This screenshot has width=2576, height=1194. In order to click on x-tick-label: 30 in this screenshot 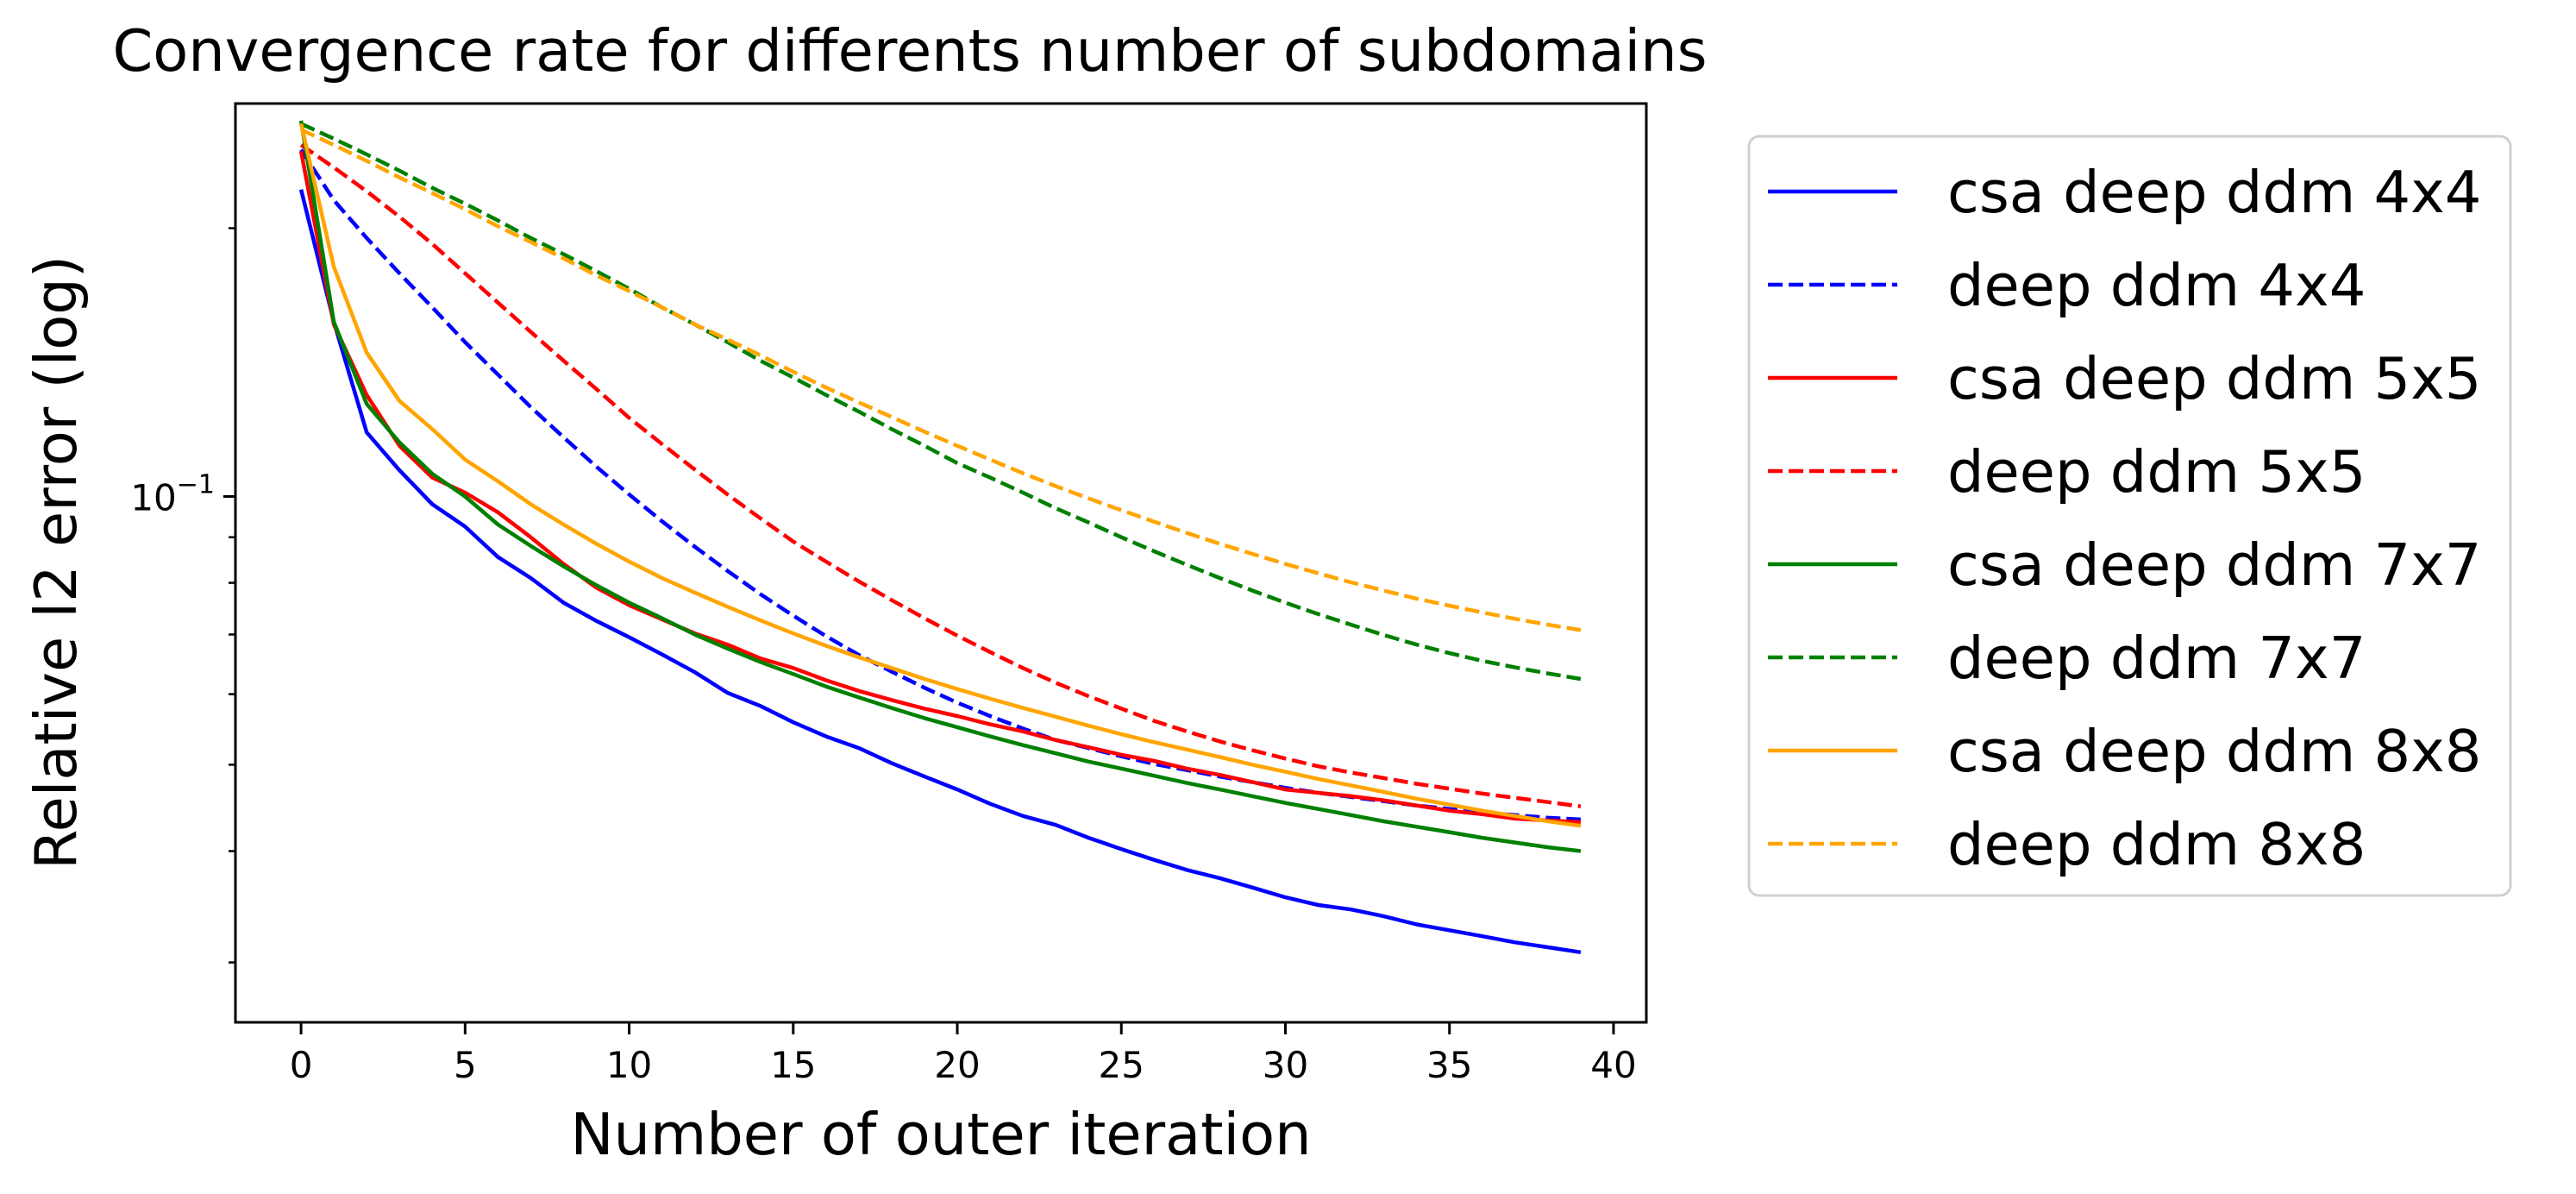, I will do `click(1285, 1065)`.